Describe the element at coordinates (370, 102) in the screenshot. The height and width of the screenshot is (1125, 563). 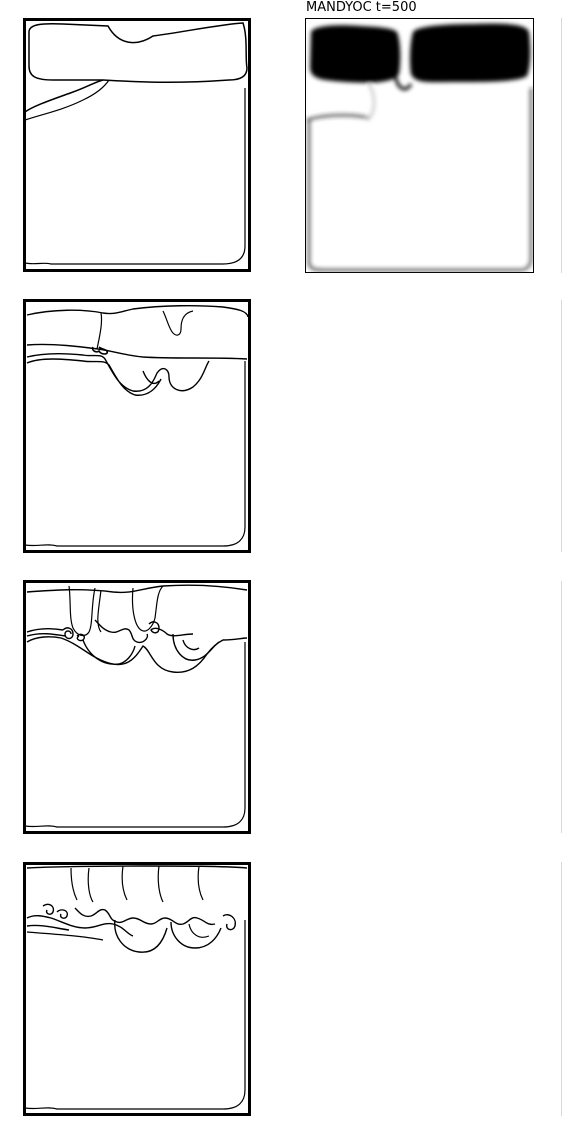
I see `mandyoc-interface` at that location.